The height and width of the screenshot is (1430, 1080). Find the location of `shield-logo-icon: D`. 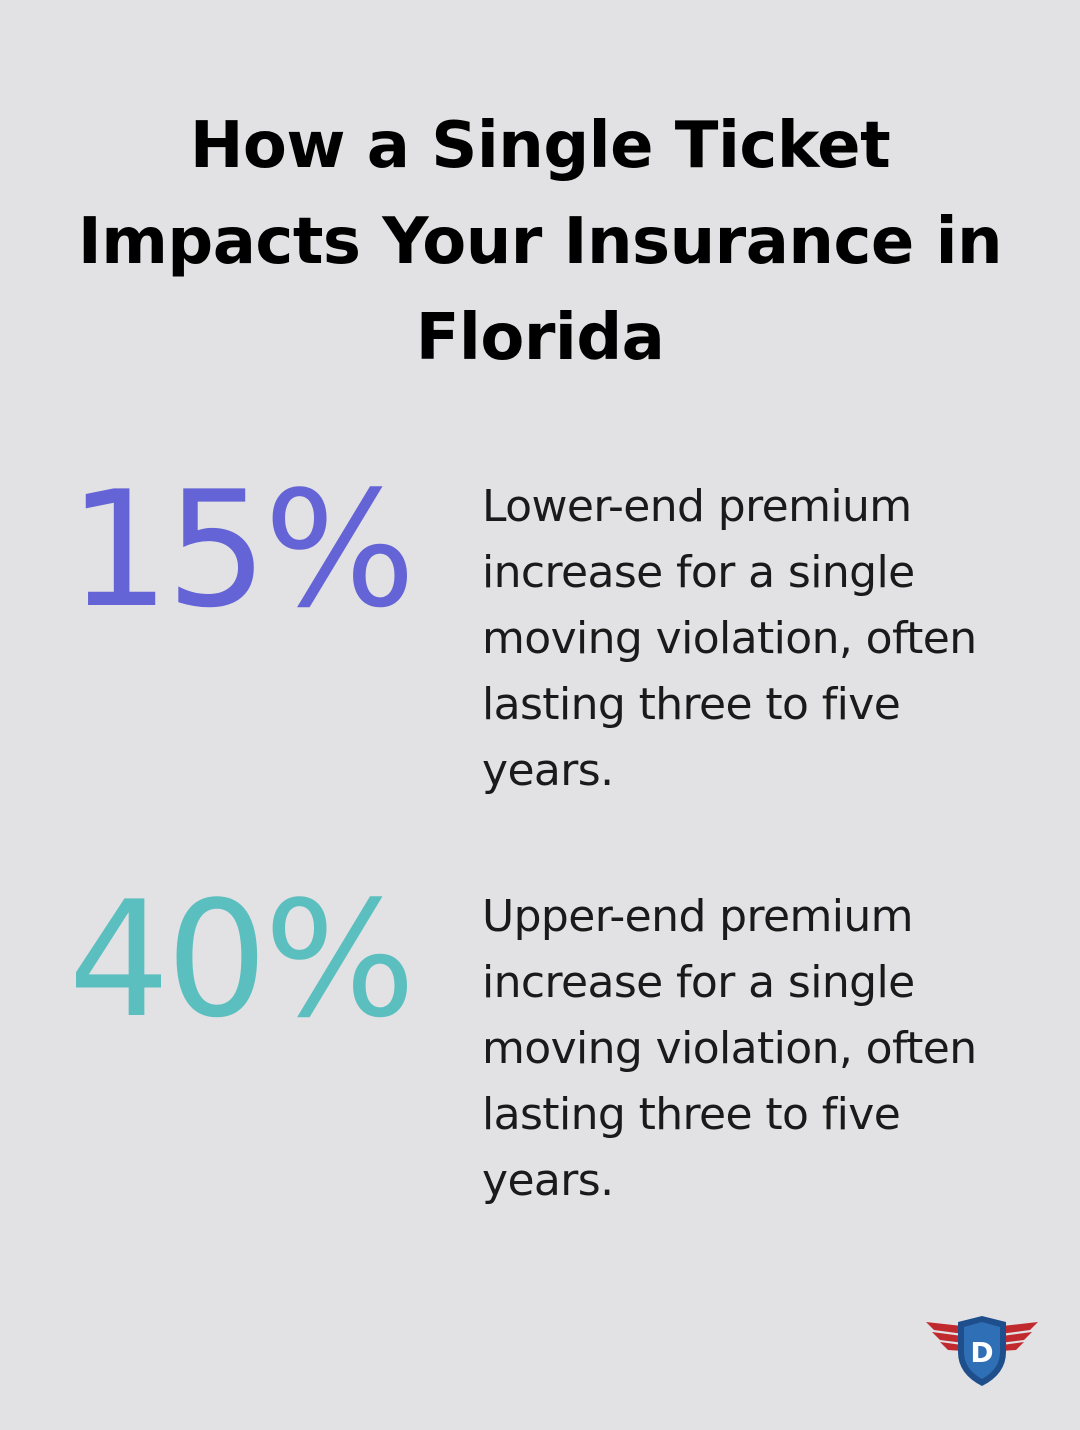

shield-logo-icon: D is located at coordinates (982, 1350).